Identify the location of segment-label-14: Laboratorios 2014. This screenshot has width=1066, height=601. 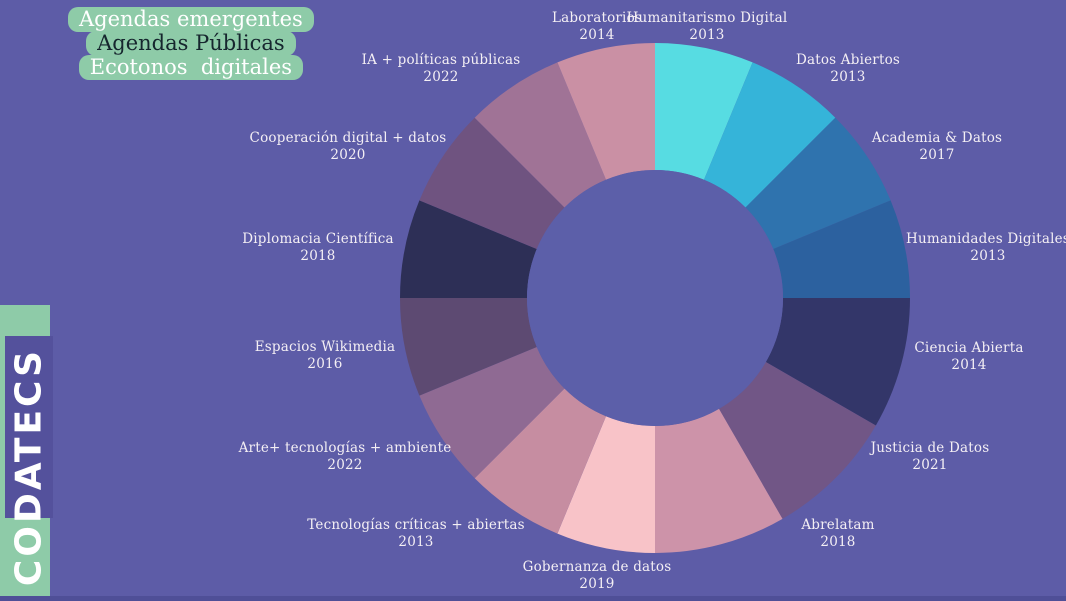
(597, 26).